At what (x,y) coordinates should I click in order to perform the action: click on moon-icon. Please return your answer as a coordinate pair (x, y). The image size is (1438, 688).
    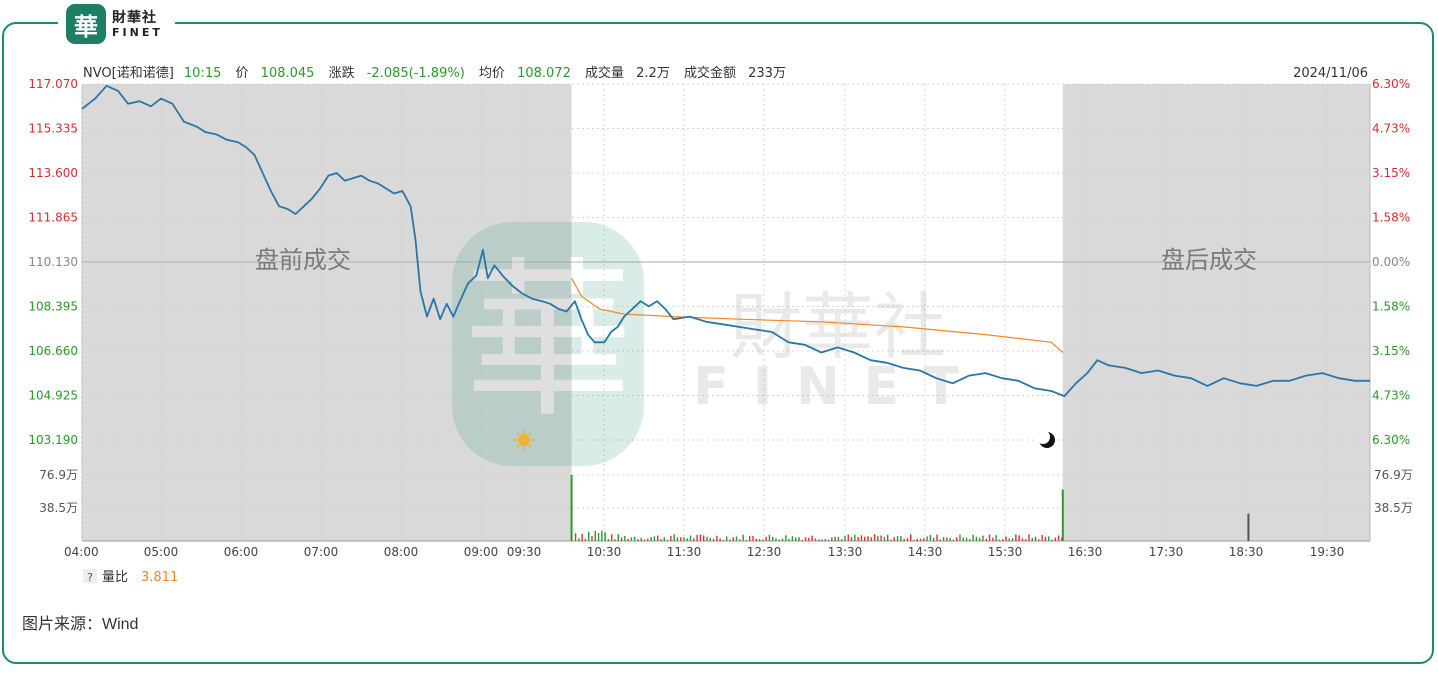
    Looking at the image, I should click on (1045, 439).